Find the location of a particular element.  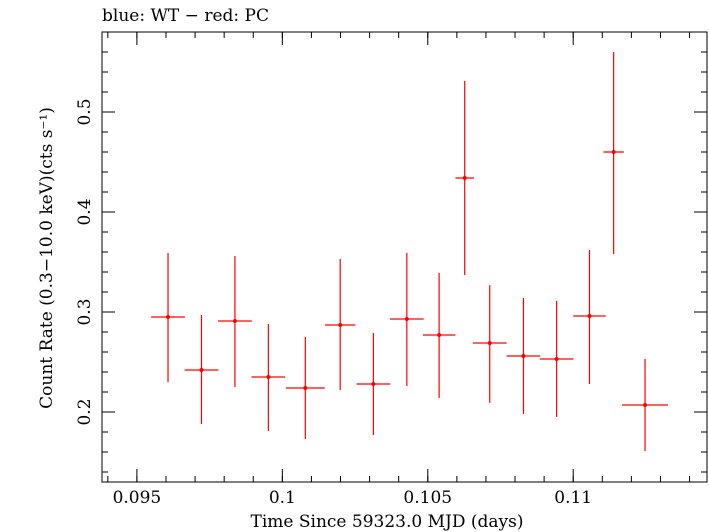

y-tick-label: 0.3 is located at coordinates (85, 311).